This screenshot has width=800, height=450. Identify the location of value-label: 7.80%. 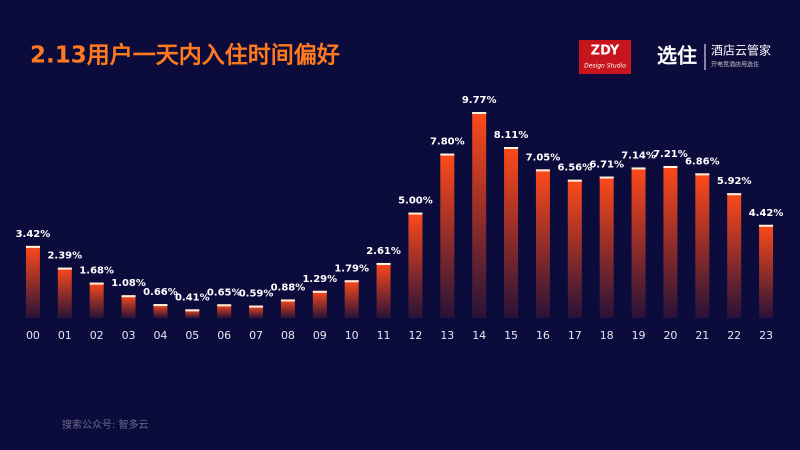
(447, 142).